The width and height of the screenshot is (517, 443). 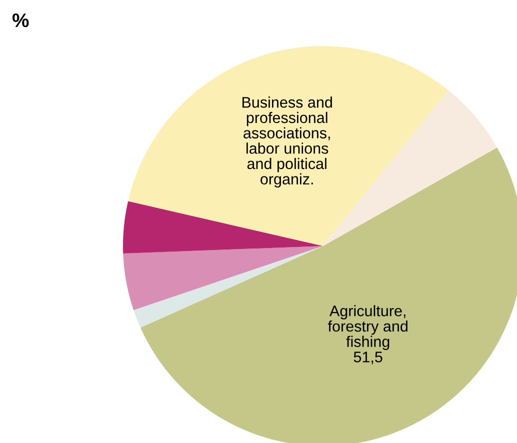 What do you see at coordinates (287, 142) in the screenshot?
I see `slice-label: Business and professional associations, labor unions and political organiz.` at bounding box center [287, 142].